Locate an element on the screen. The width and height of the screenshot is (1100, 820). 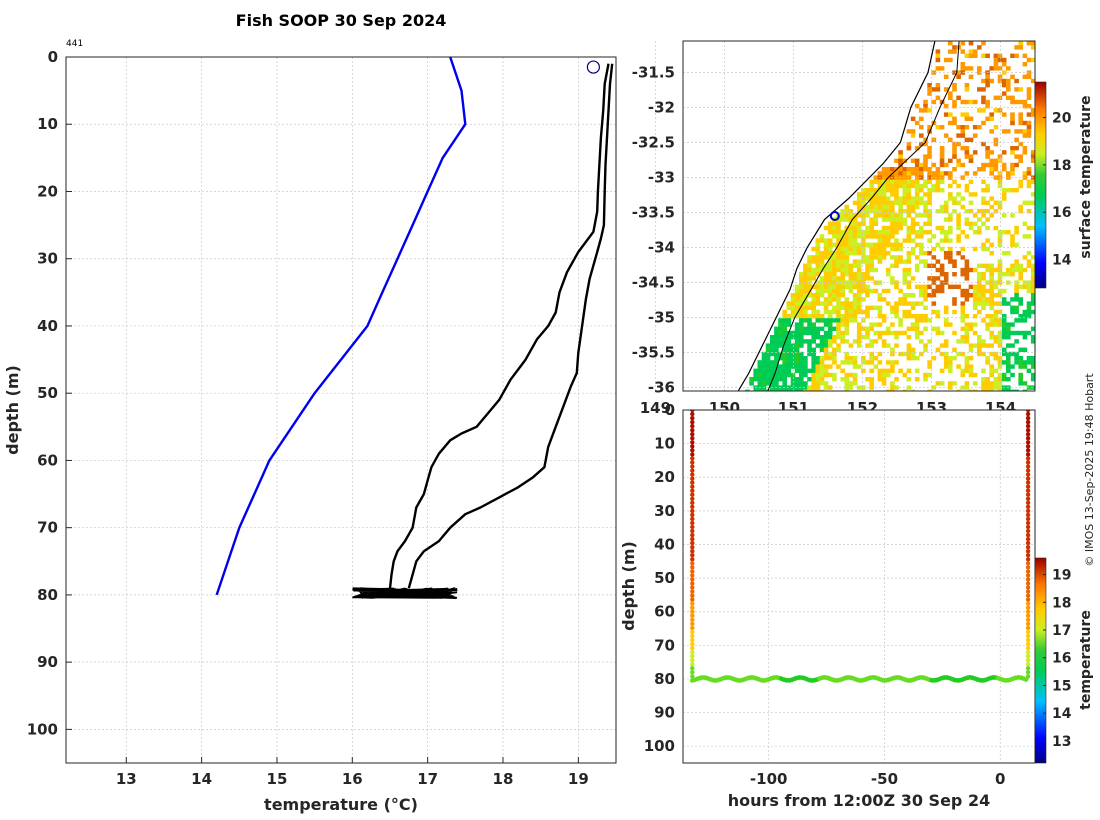
map-ytick-label: -34.5 is located at coordinates (653, 283).